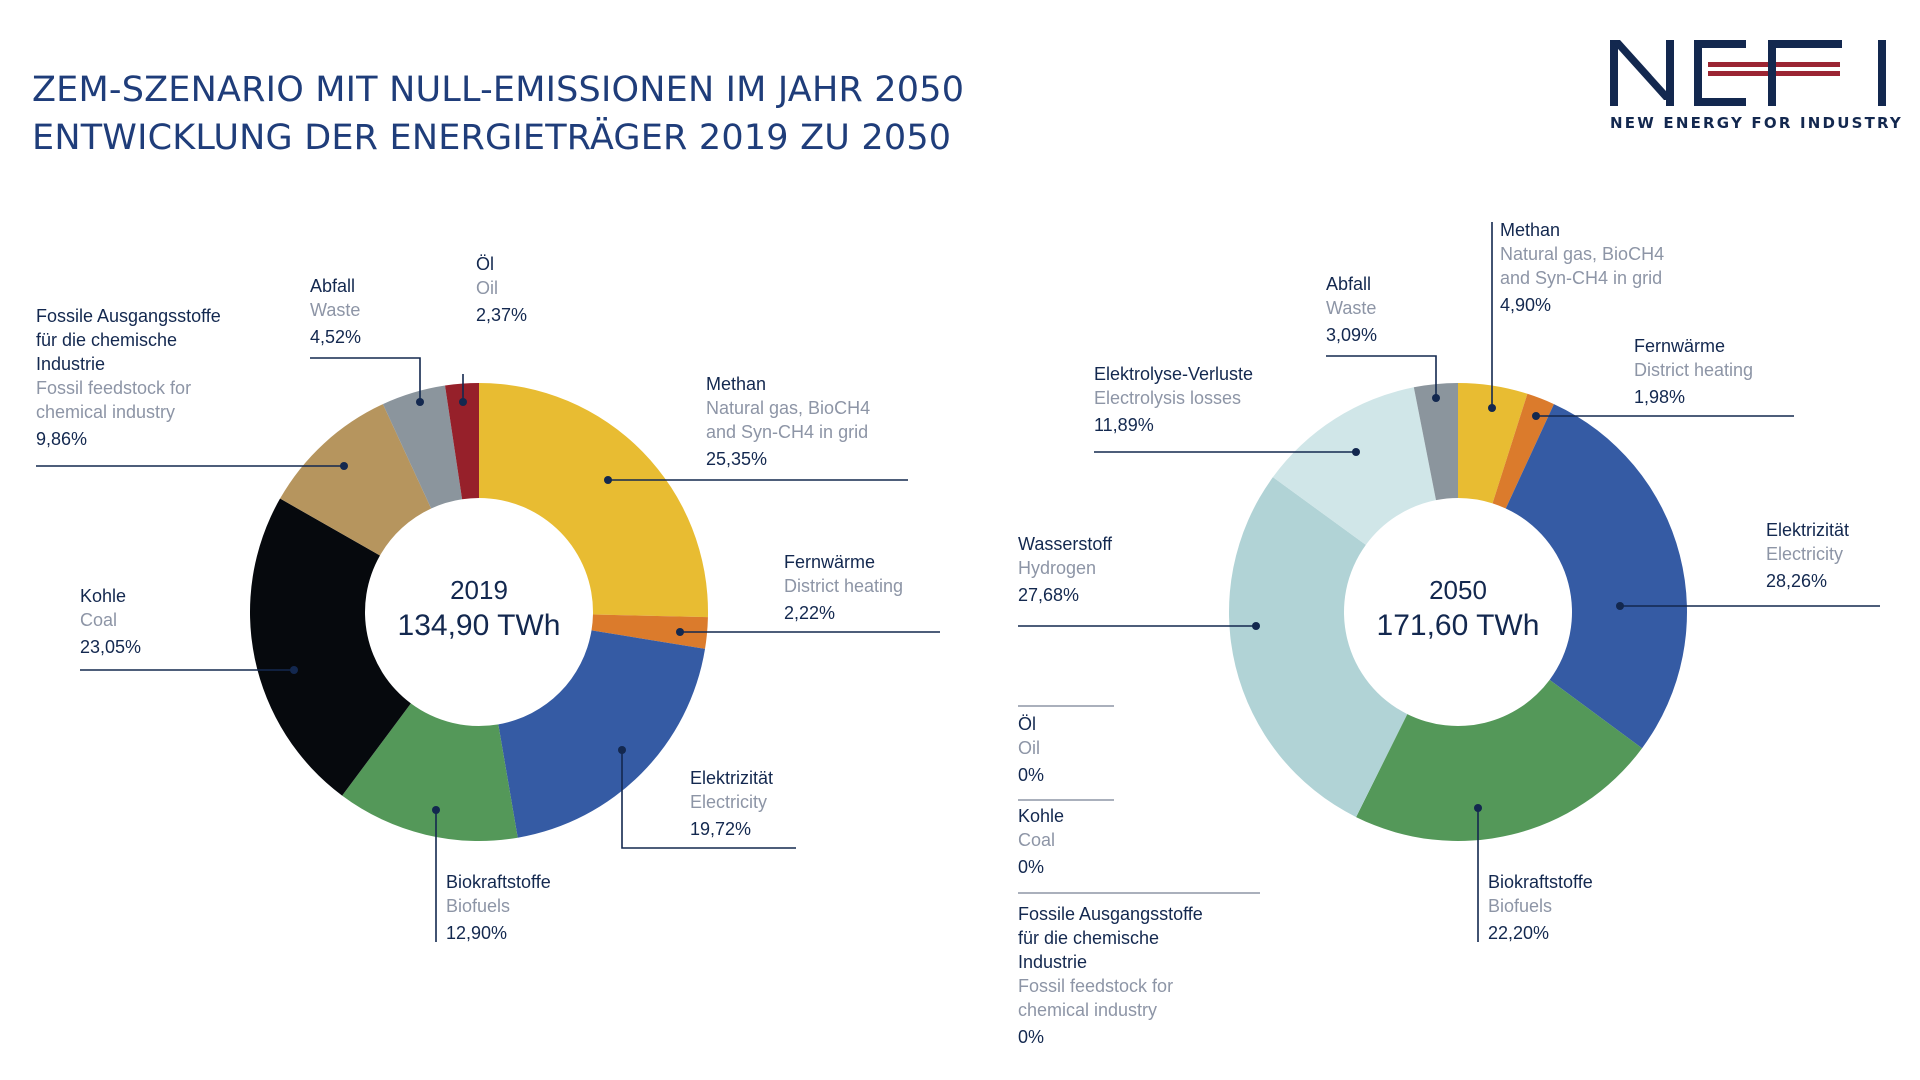  Describe the element at coordinates (1458, 590) in the screenshot. I see `center-year: 2050` at that location.